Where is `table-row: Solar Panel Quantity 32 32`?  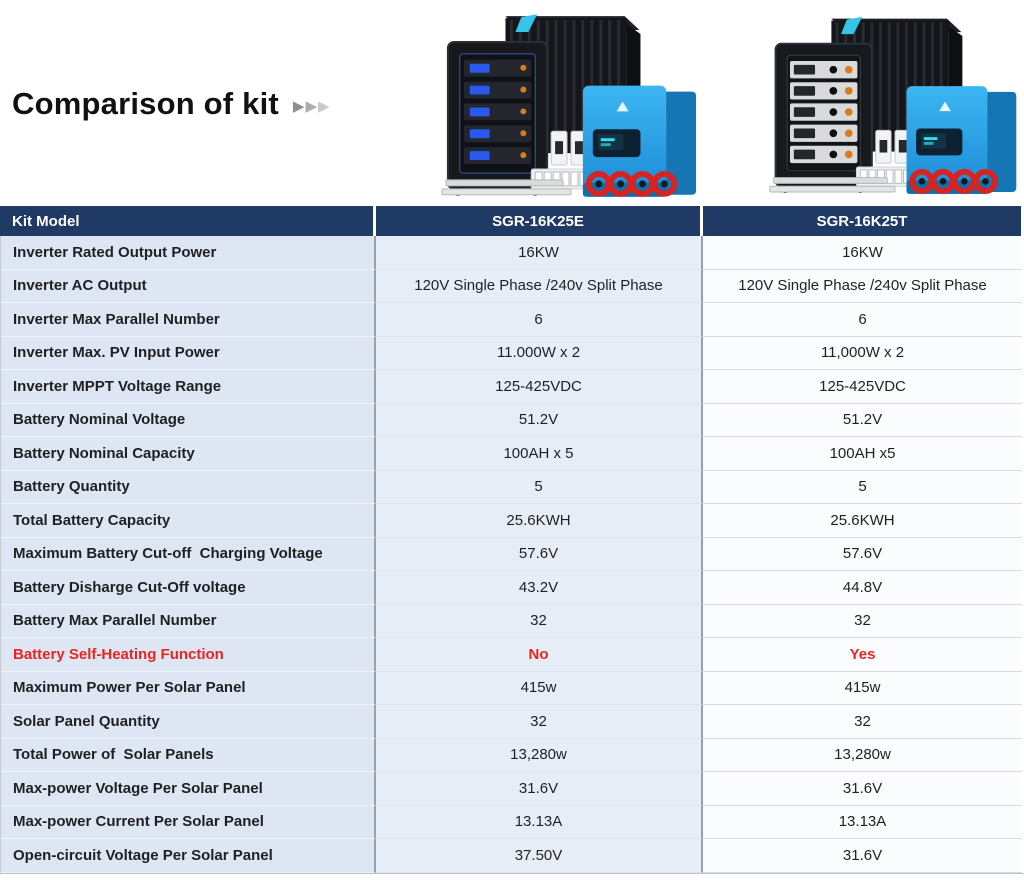 table-row: Solar Panel Quantity 32 32 is located at coordinates (512, 722).